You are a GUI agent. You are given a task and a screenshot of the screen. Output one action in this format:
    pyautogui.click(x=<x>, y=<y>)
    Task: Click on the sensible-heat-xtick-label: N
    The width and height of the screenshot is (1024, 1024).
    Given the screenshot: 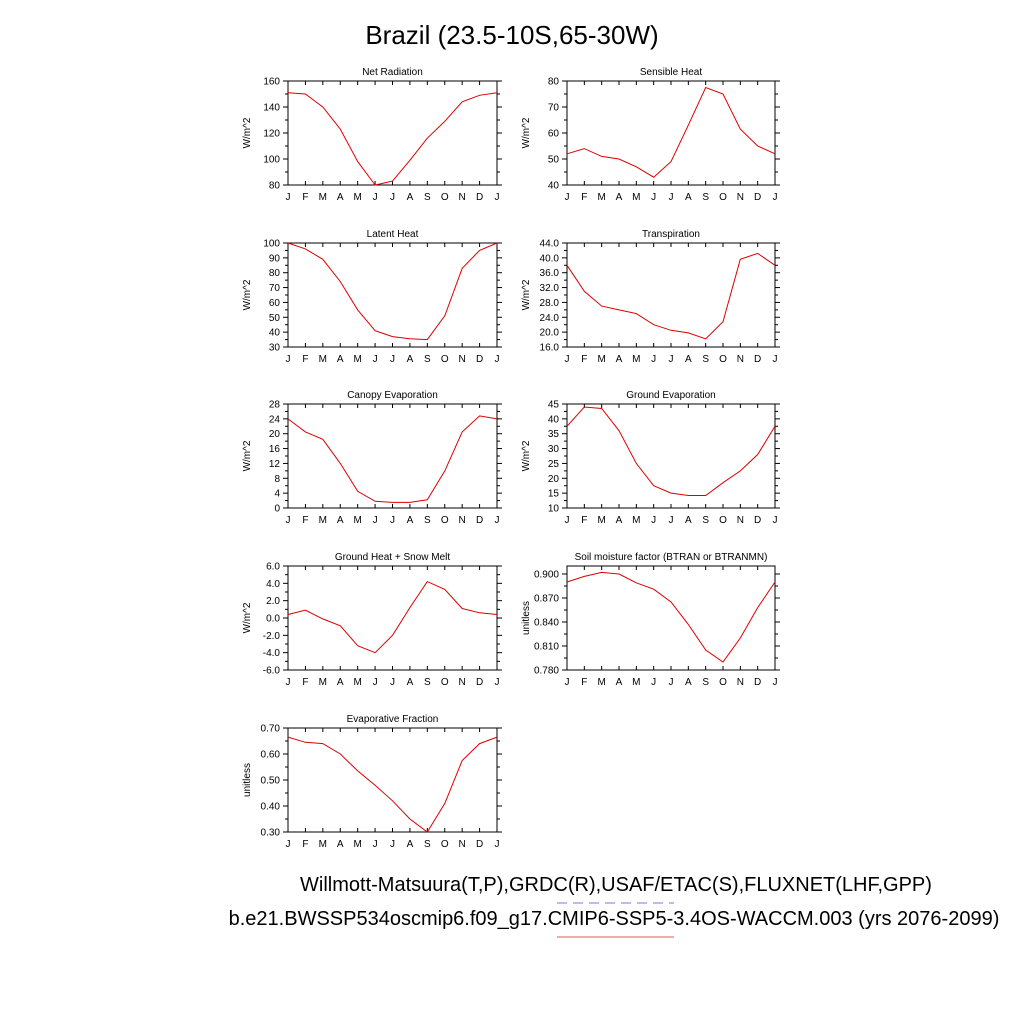 What is the action you would take?
    pyautogui.click(x=740, y=197)
    